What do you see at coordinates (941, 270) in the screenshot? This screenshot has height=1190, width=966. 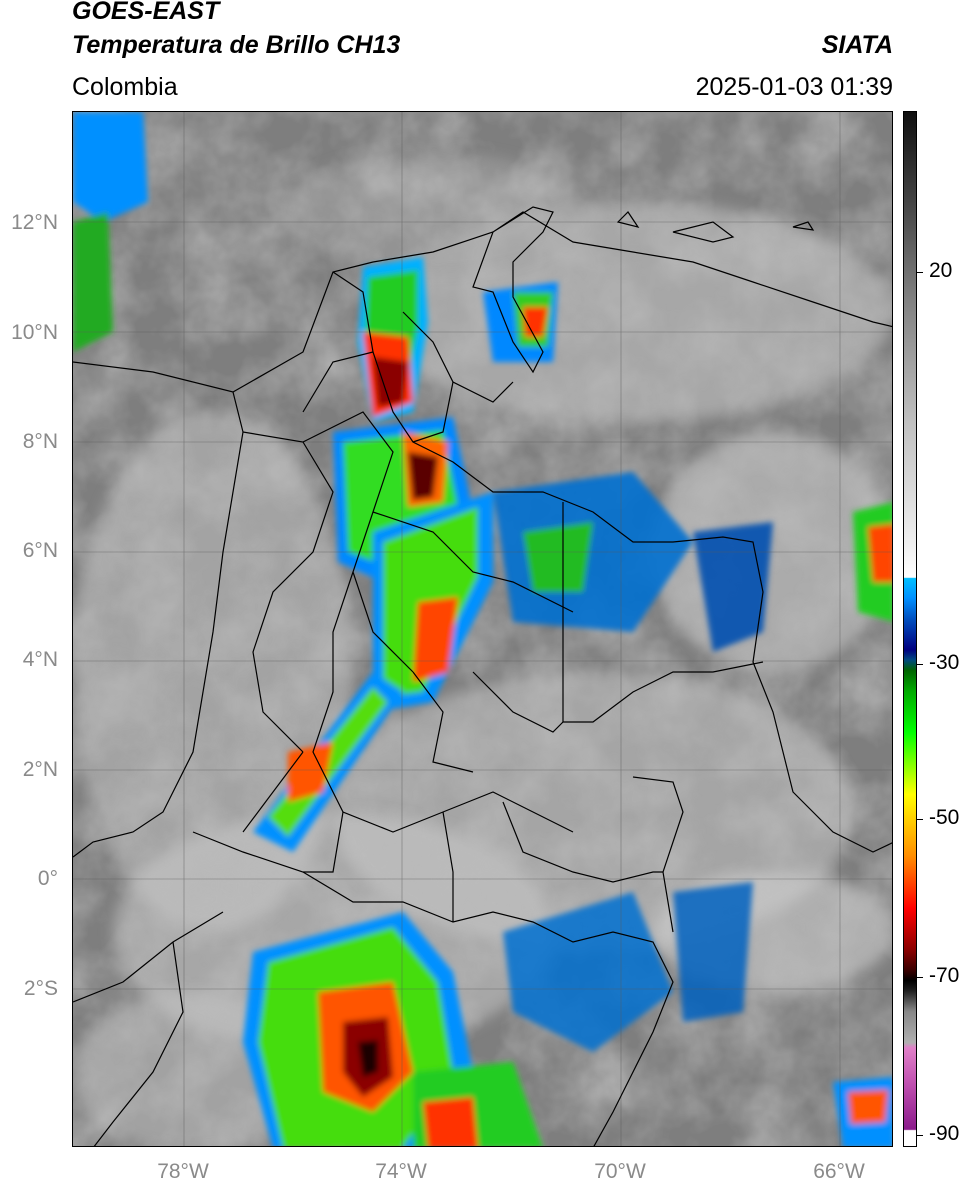 I see `colorbar-label-20: 20` at bounding box center [941, 270].